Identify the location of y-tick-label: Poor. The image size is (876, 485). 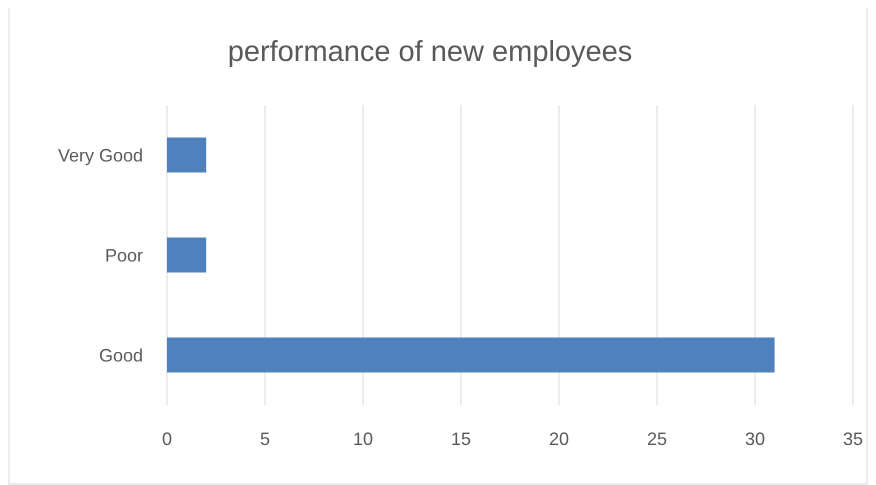
(123, 255).